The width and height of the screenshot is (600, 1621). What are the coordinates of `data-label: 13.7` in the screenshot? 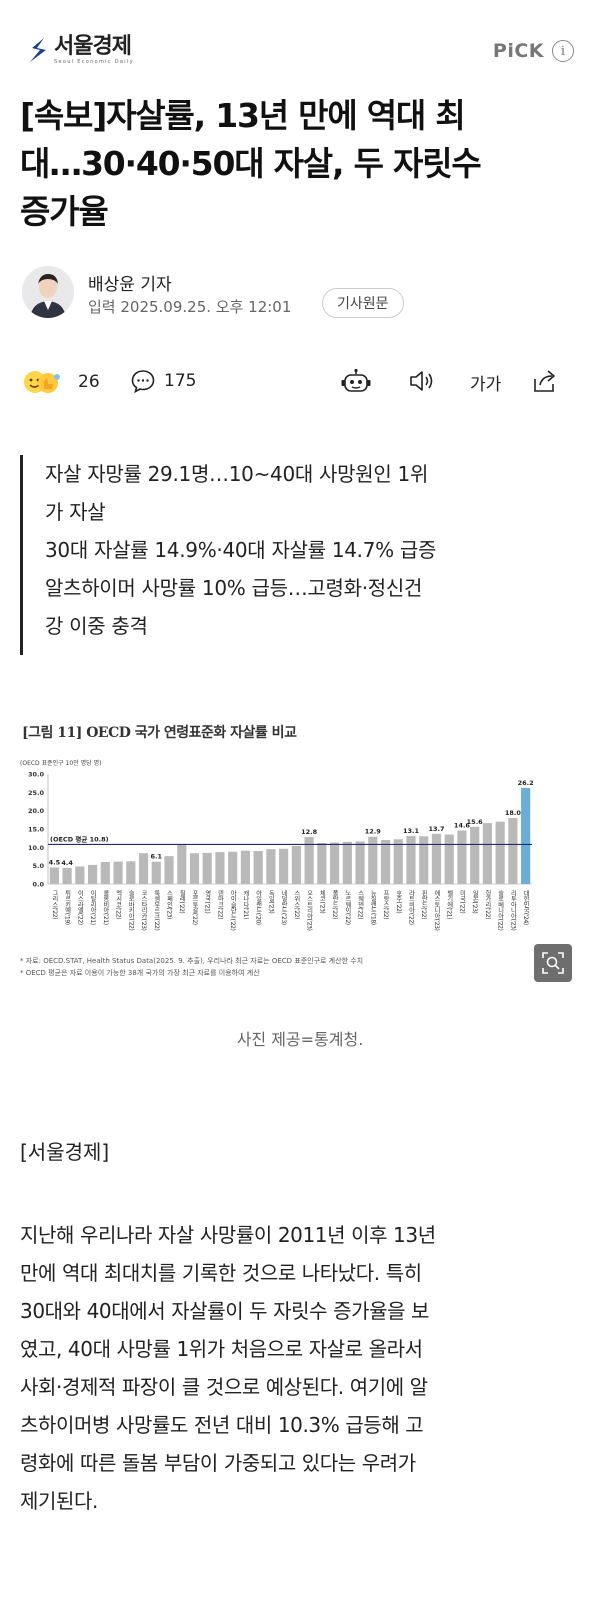 It's located at (436, 829).